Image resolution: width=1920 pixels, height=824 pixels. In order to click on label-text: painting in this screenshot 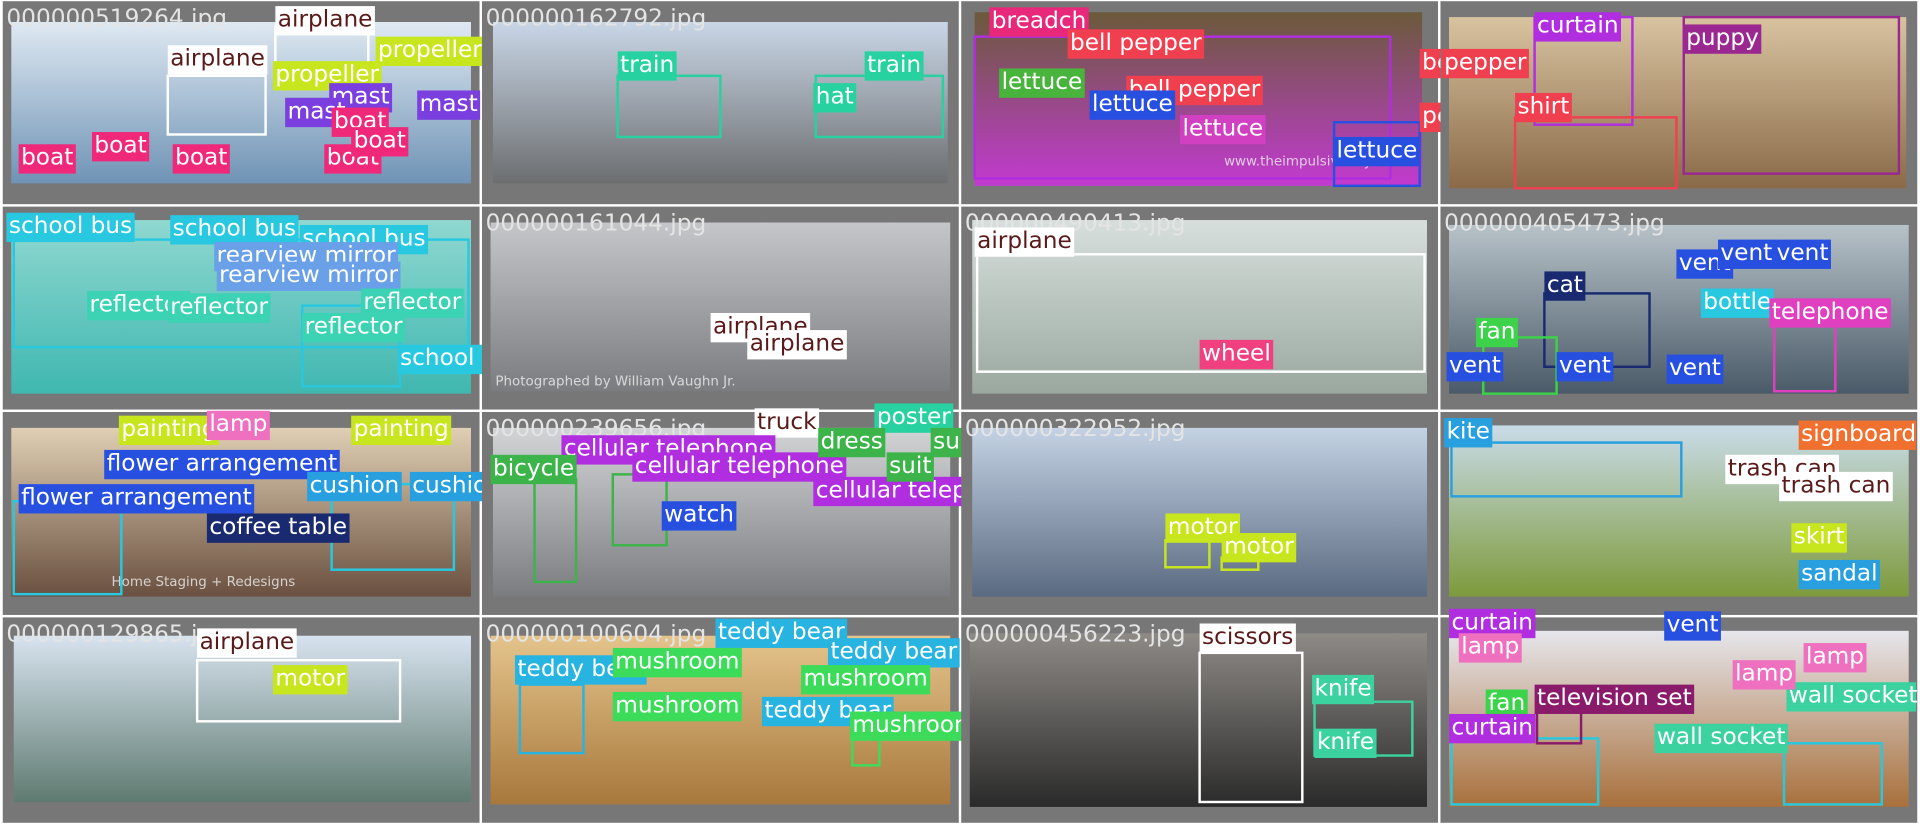, I will do `click(168, 428)`.